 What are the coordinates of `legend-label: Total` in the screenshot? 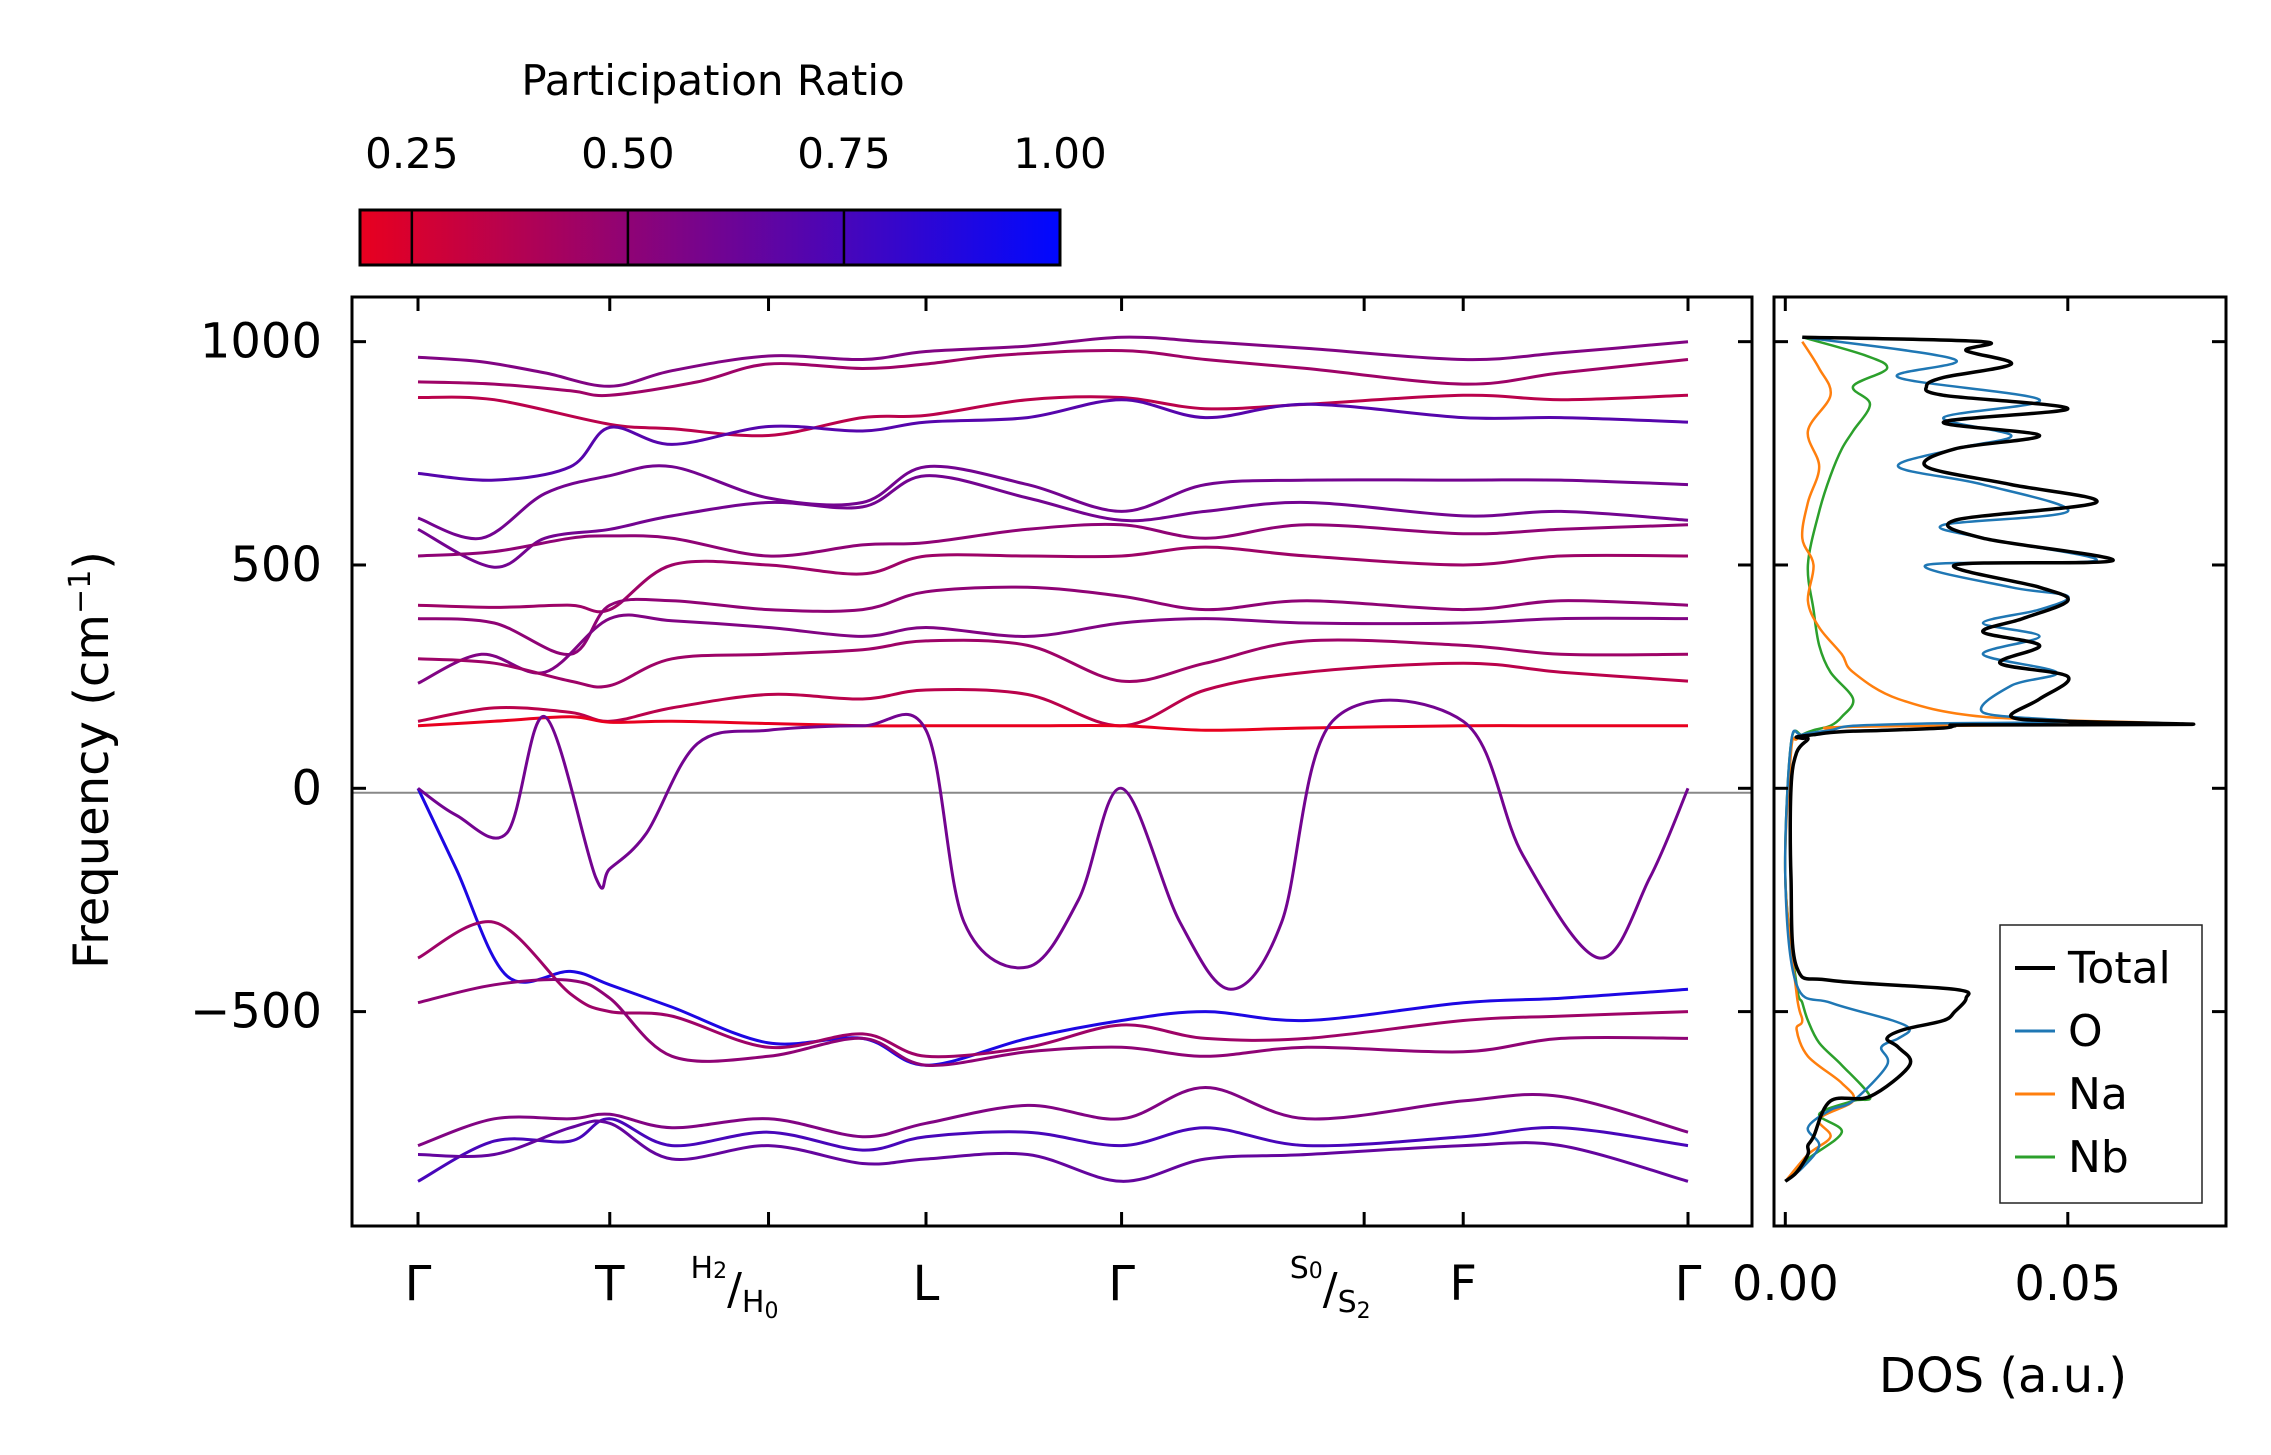 It's located at (2119, 968).